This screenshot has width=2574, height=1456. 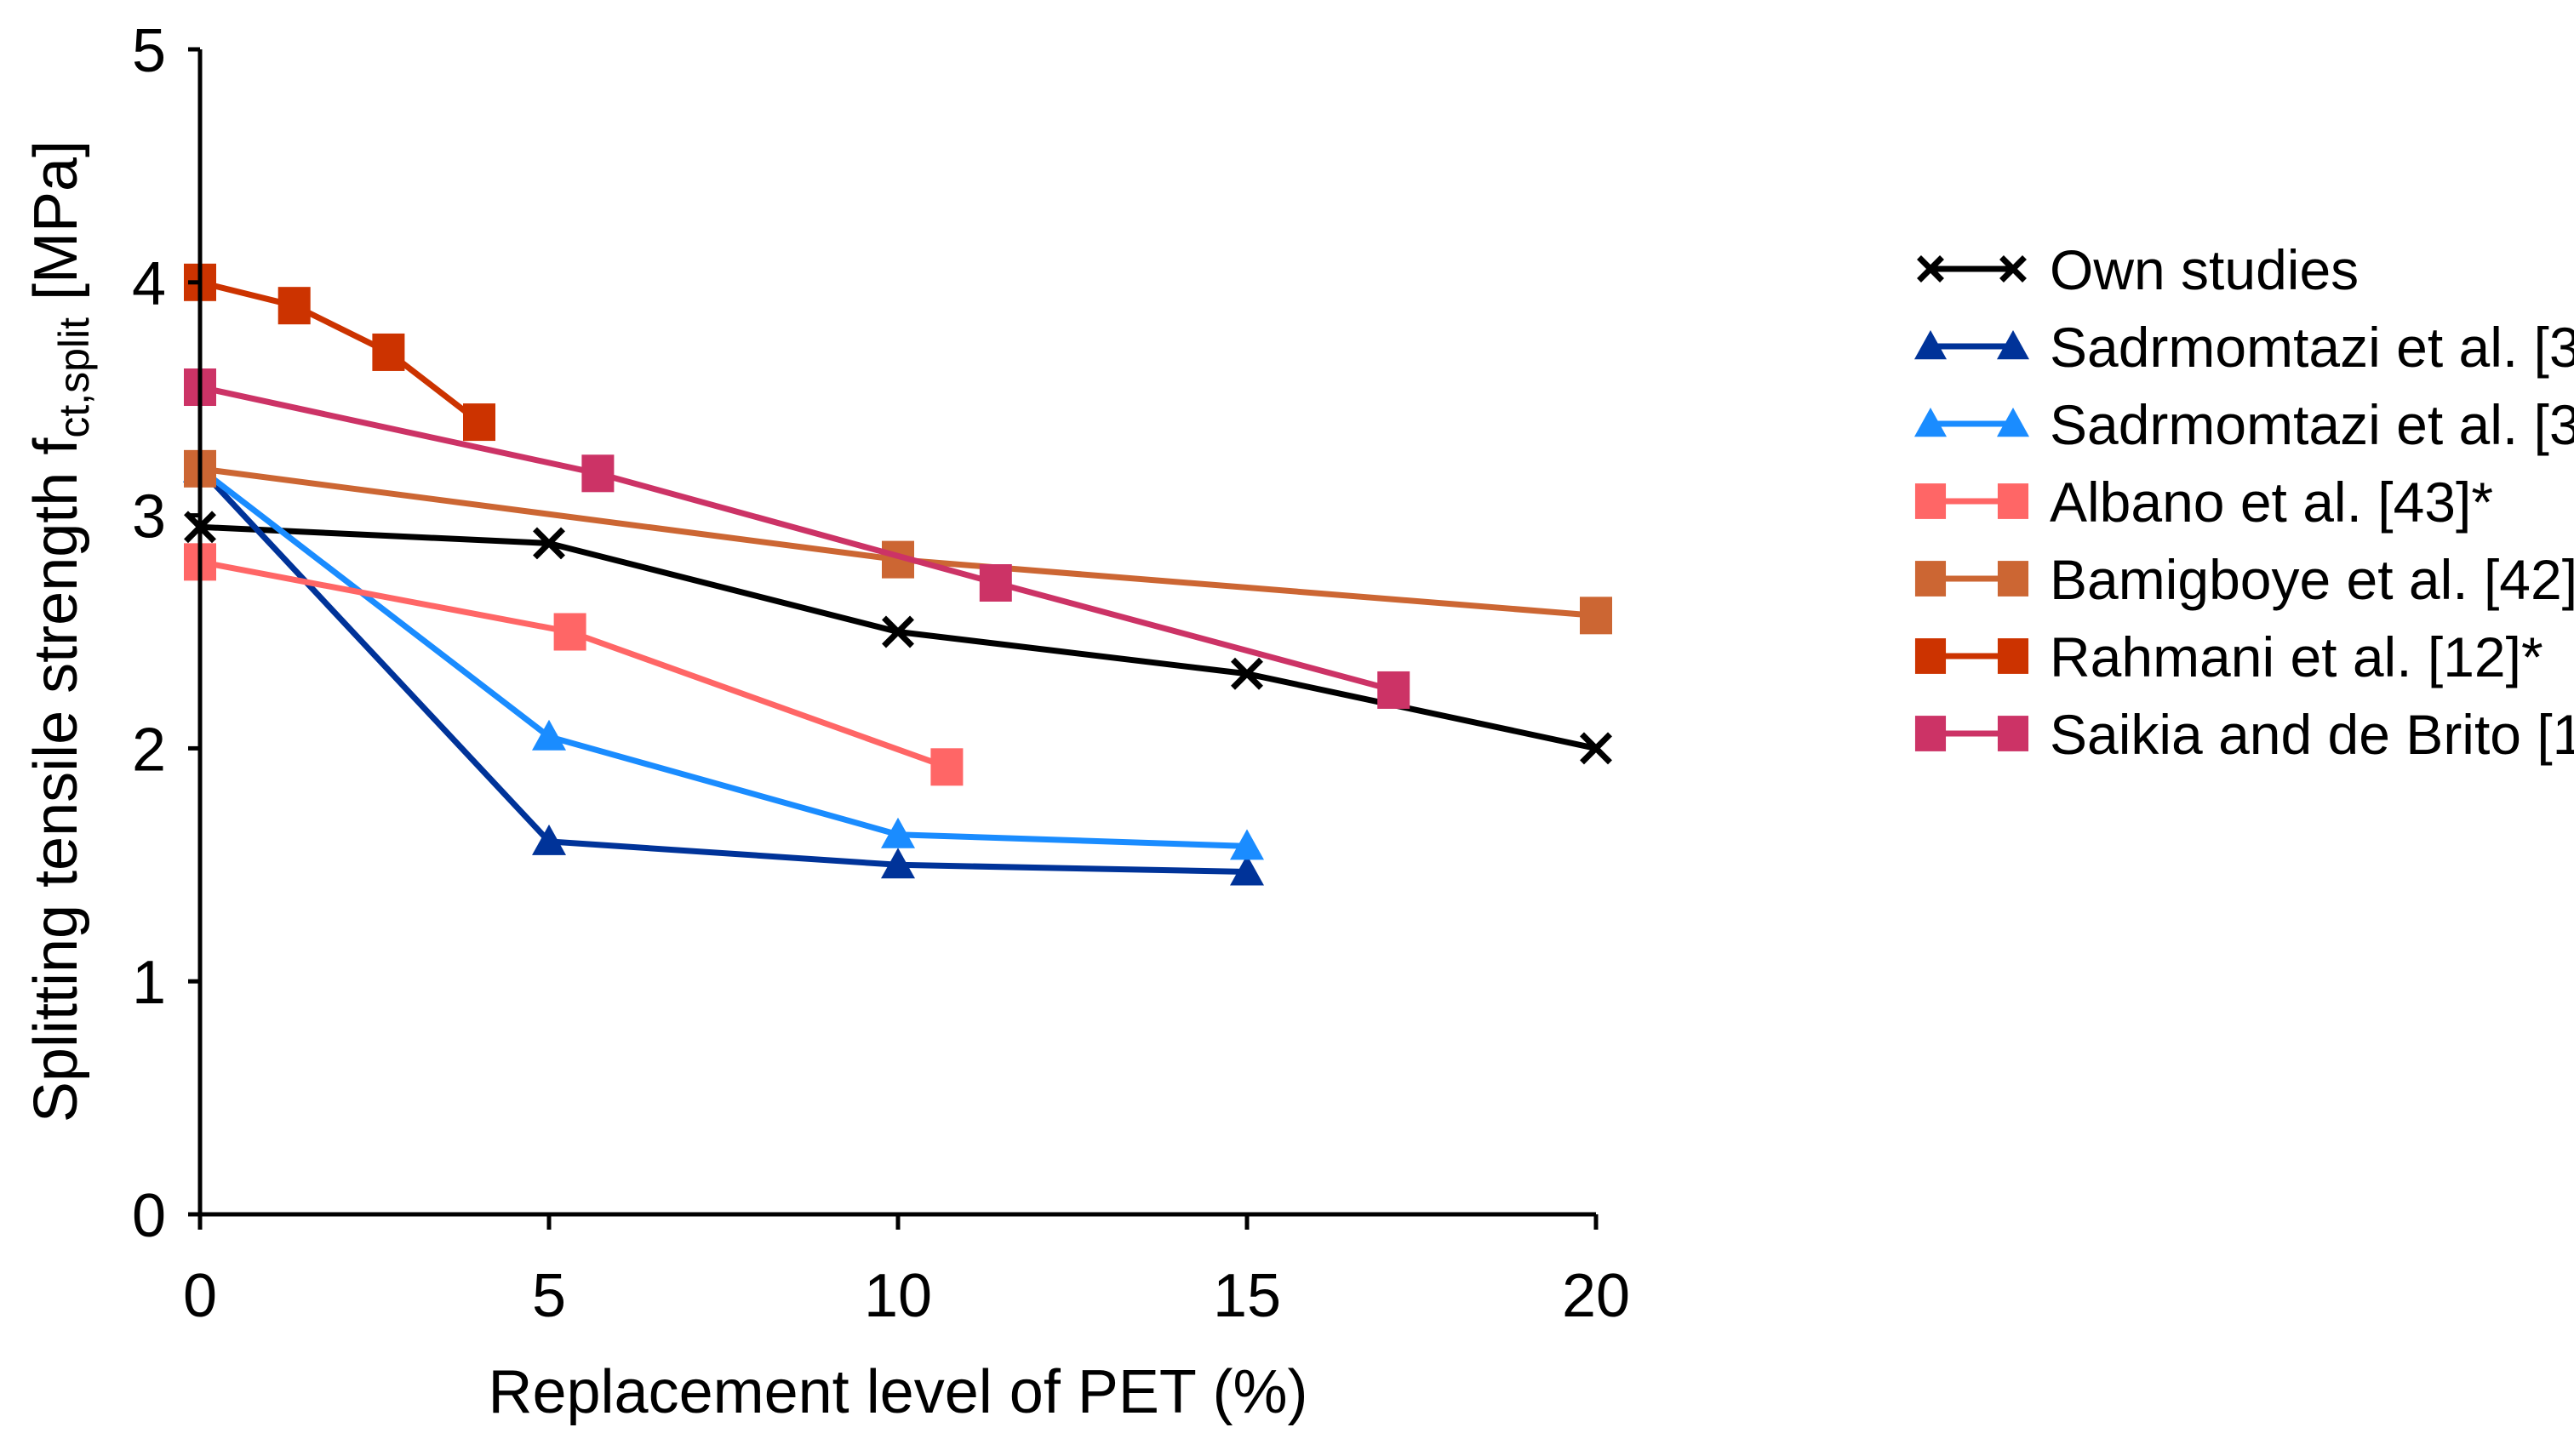 I want to click on legend-label: Albano et al. [43]*, so click(x=2271, y=503).